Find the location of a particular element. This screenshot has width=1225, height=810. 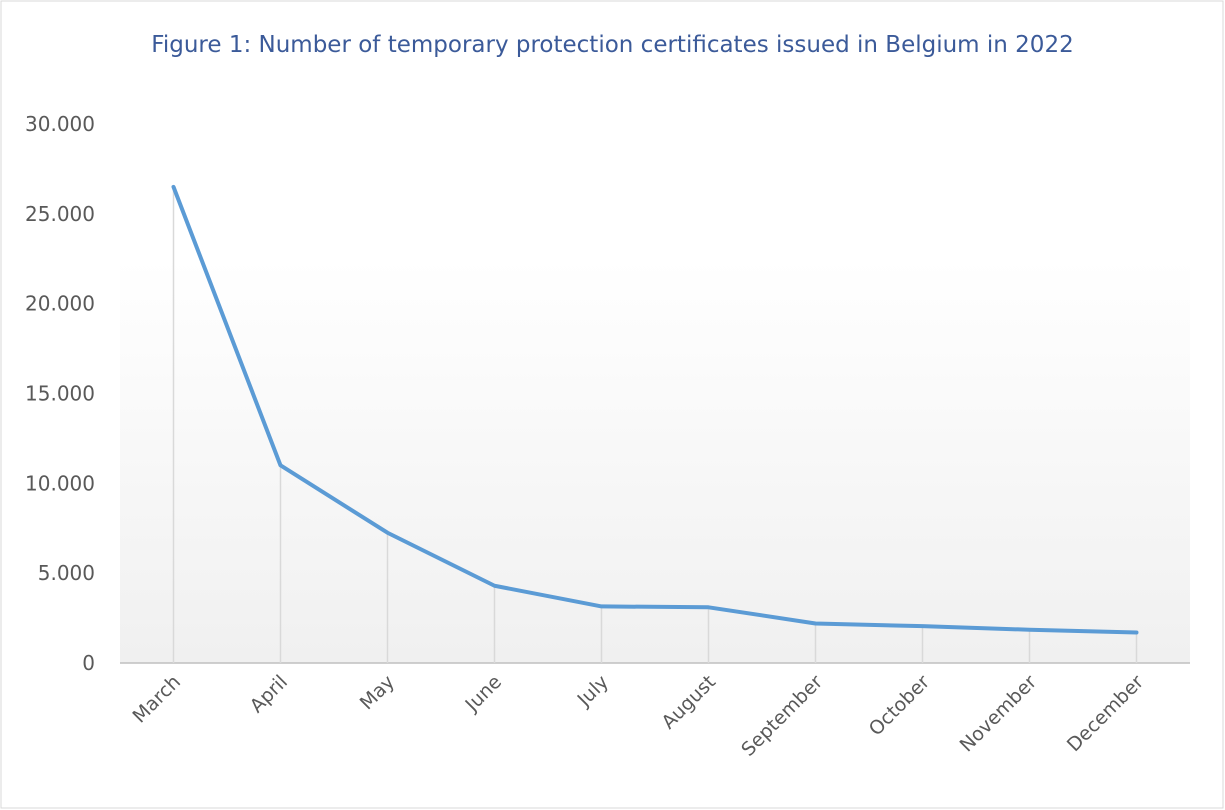

x-tick-label: April is located at coordinates (269, 694).